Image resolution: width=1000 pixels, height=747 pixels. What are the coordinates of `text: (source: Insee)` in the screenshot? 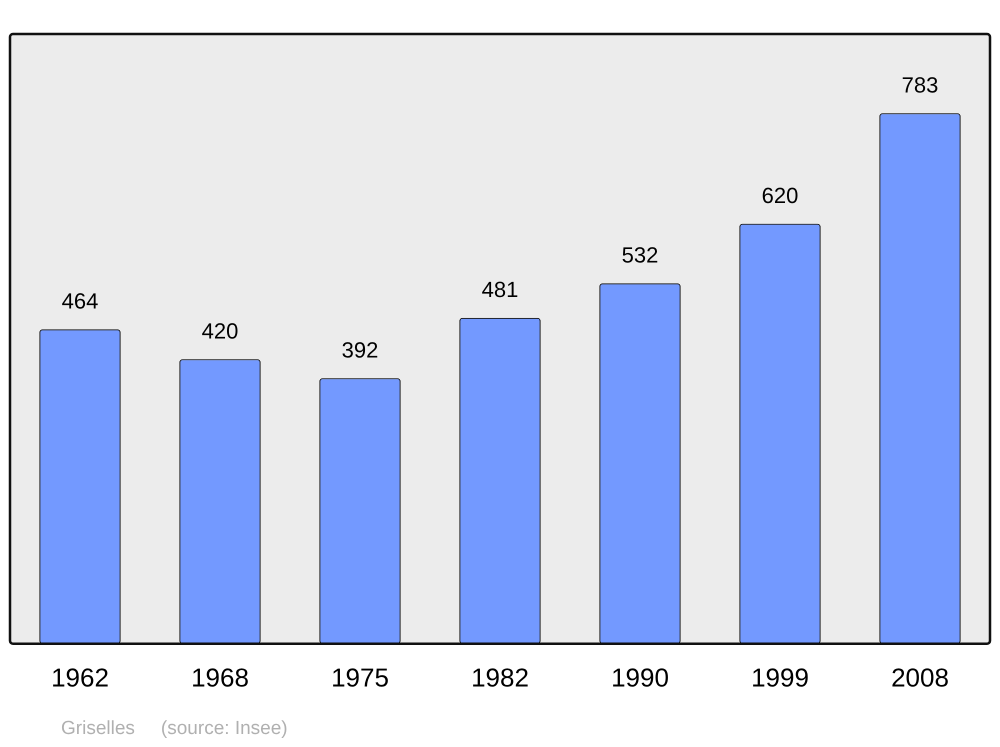 It's located at (224, 729).